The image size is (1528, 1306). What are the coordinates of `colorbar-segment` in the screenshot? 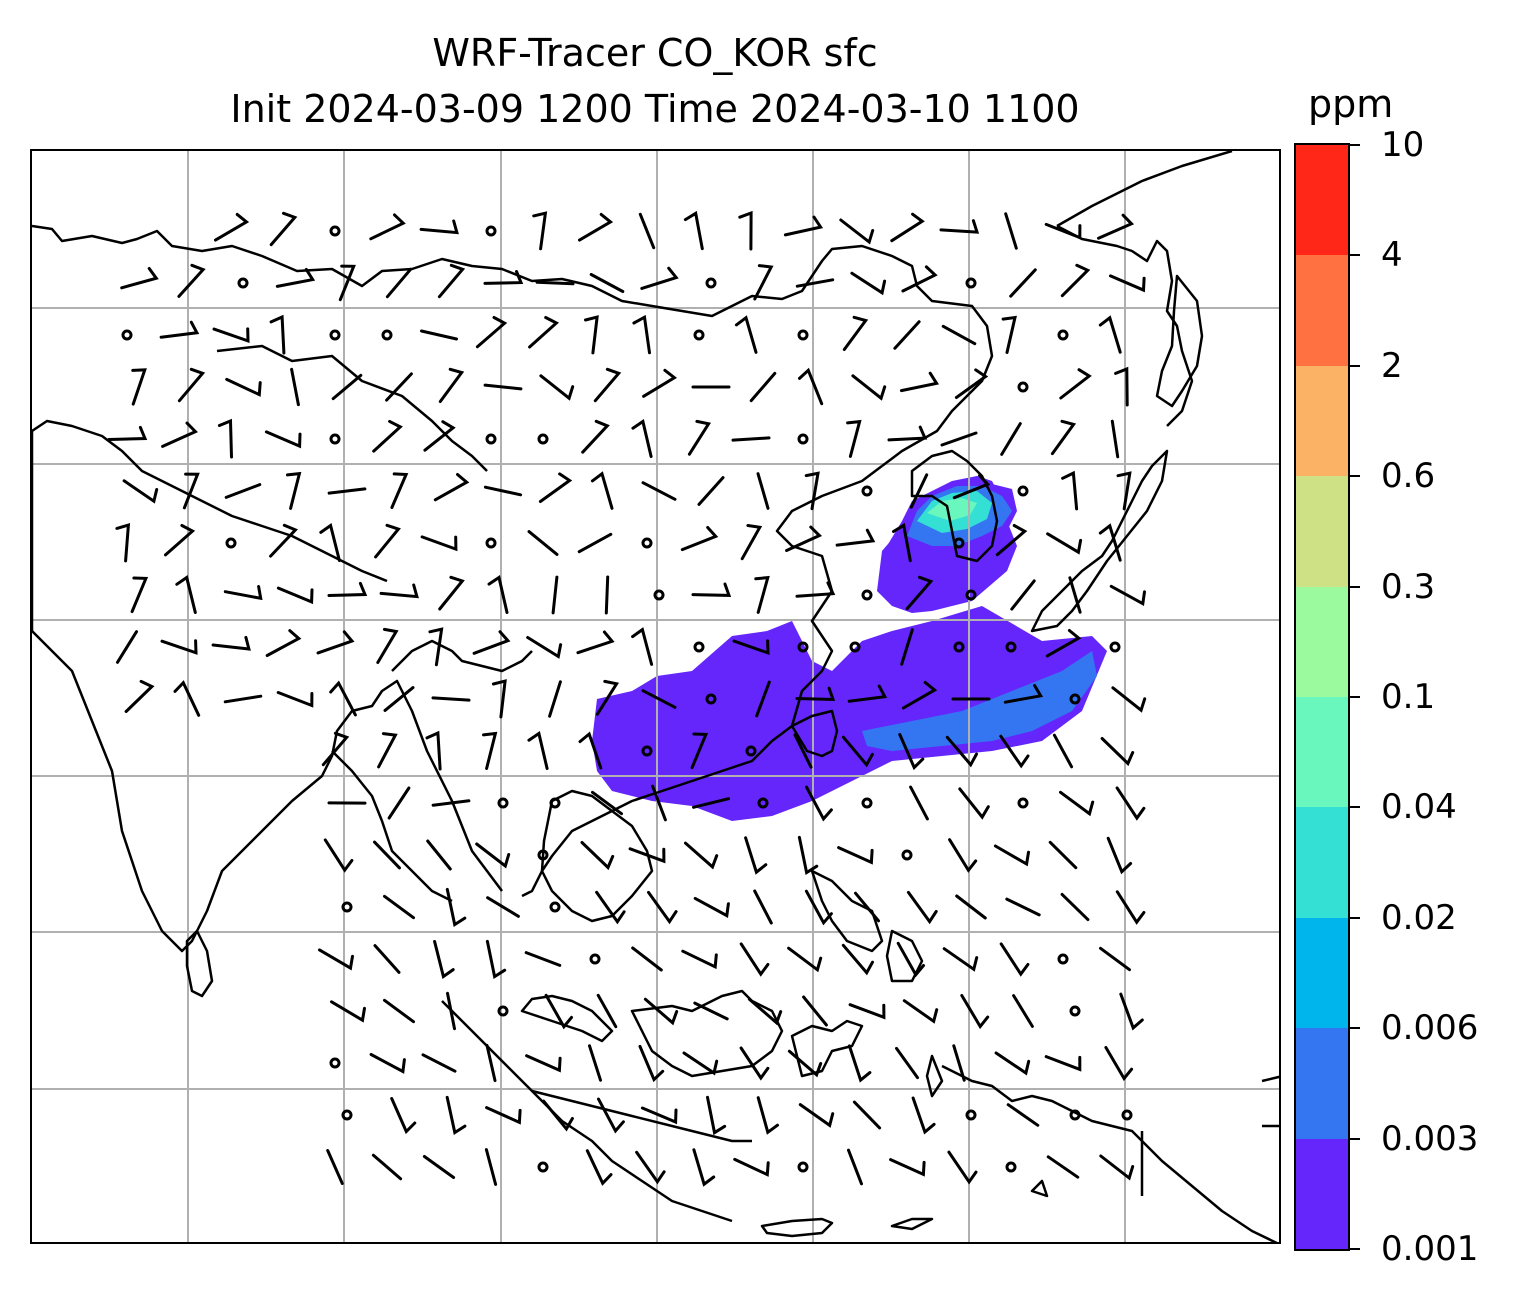 It's located at (1322, 531).